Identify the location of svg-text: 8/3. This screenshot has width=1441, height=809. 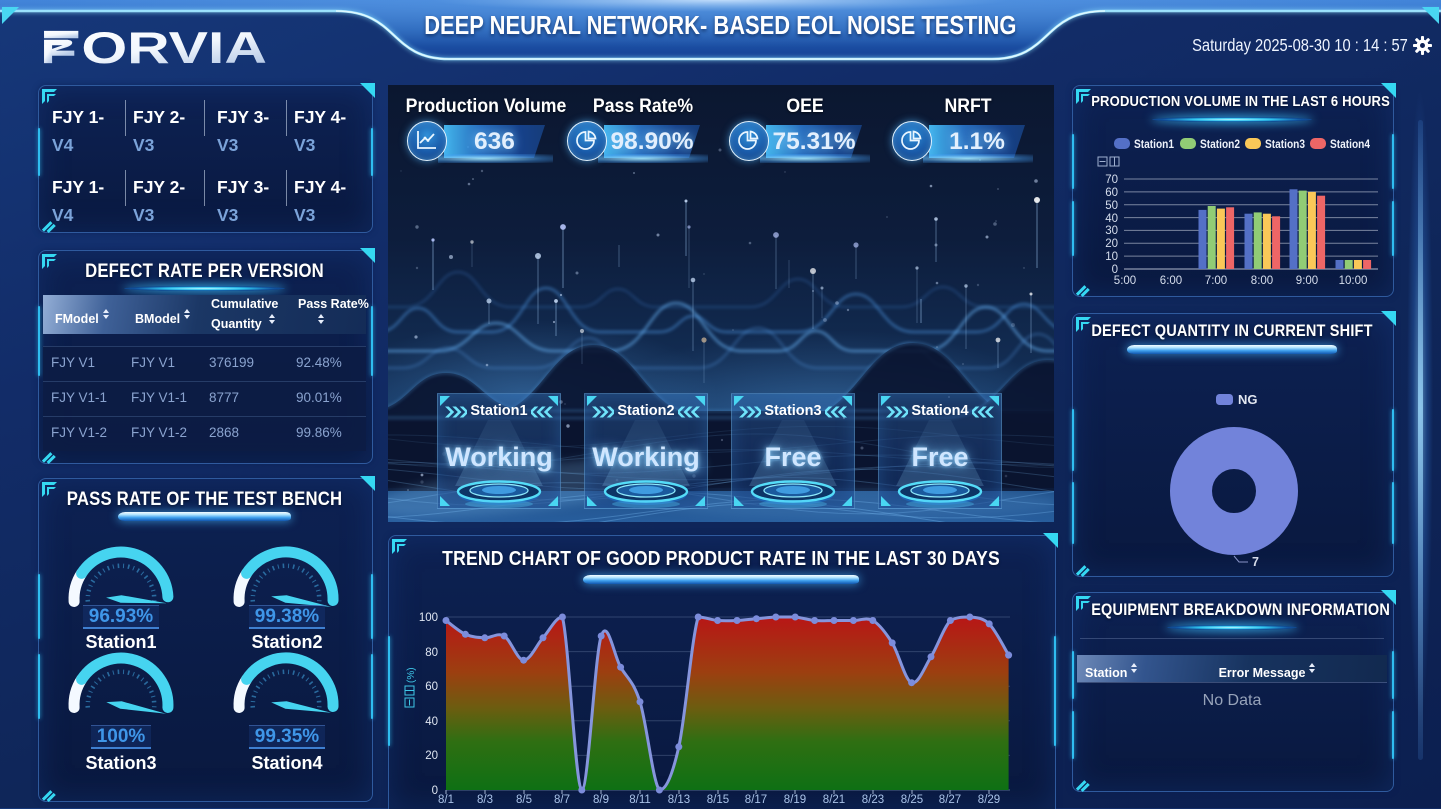
(485, 800).